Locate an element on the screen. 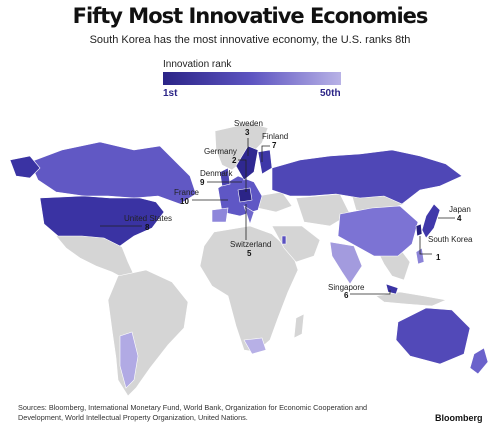 The image size is (500, 431). callout-denmark-country: Denmark is located at coordinates (216, 173).